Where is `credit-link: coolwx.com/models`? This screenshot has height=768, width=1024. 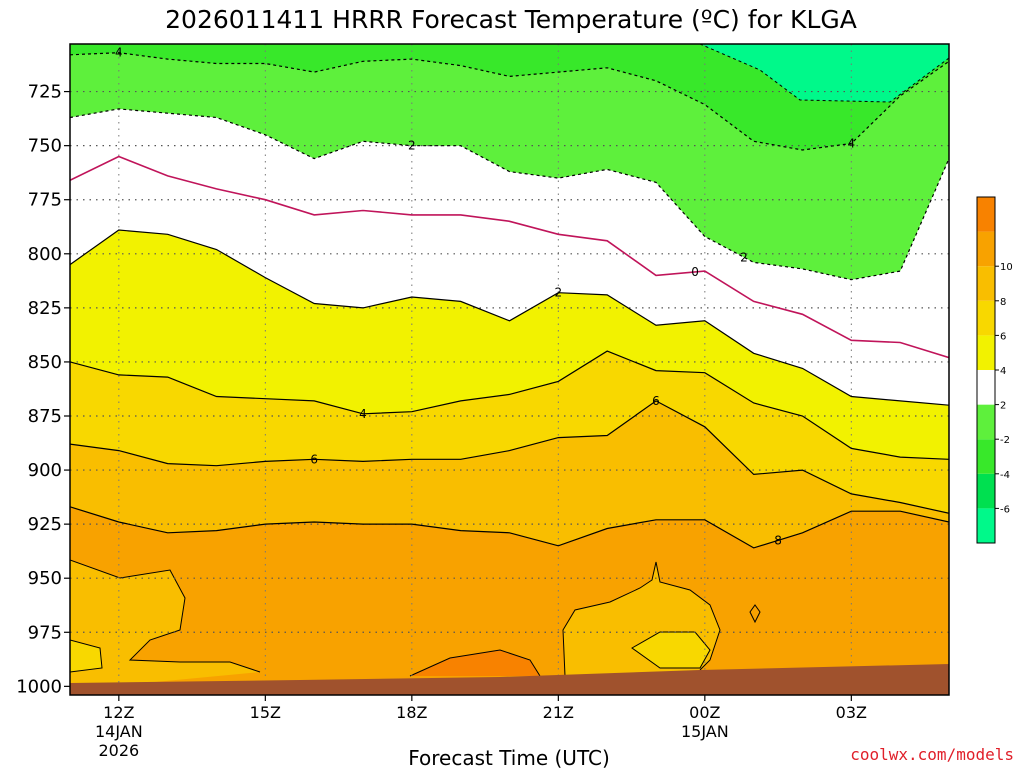 credit-link: coolwx.com/models is located at coordinates (932, 754).